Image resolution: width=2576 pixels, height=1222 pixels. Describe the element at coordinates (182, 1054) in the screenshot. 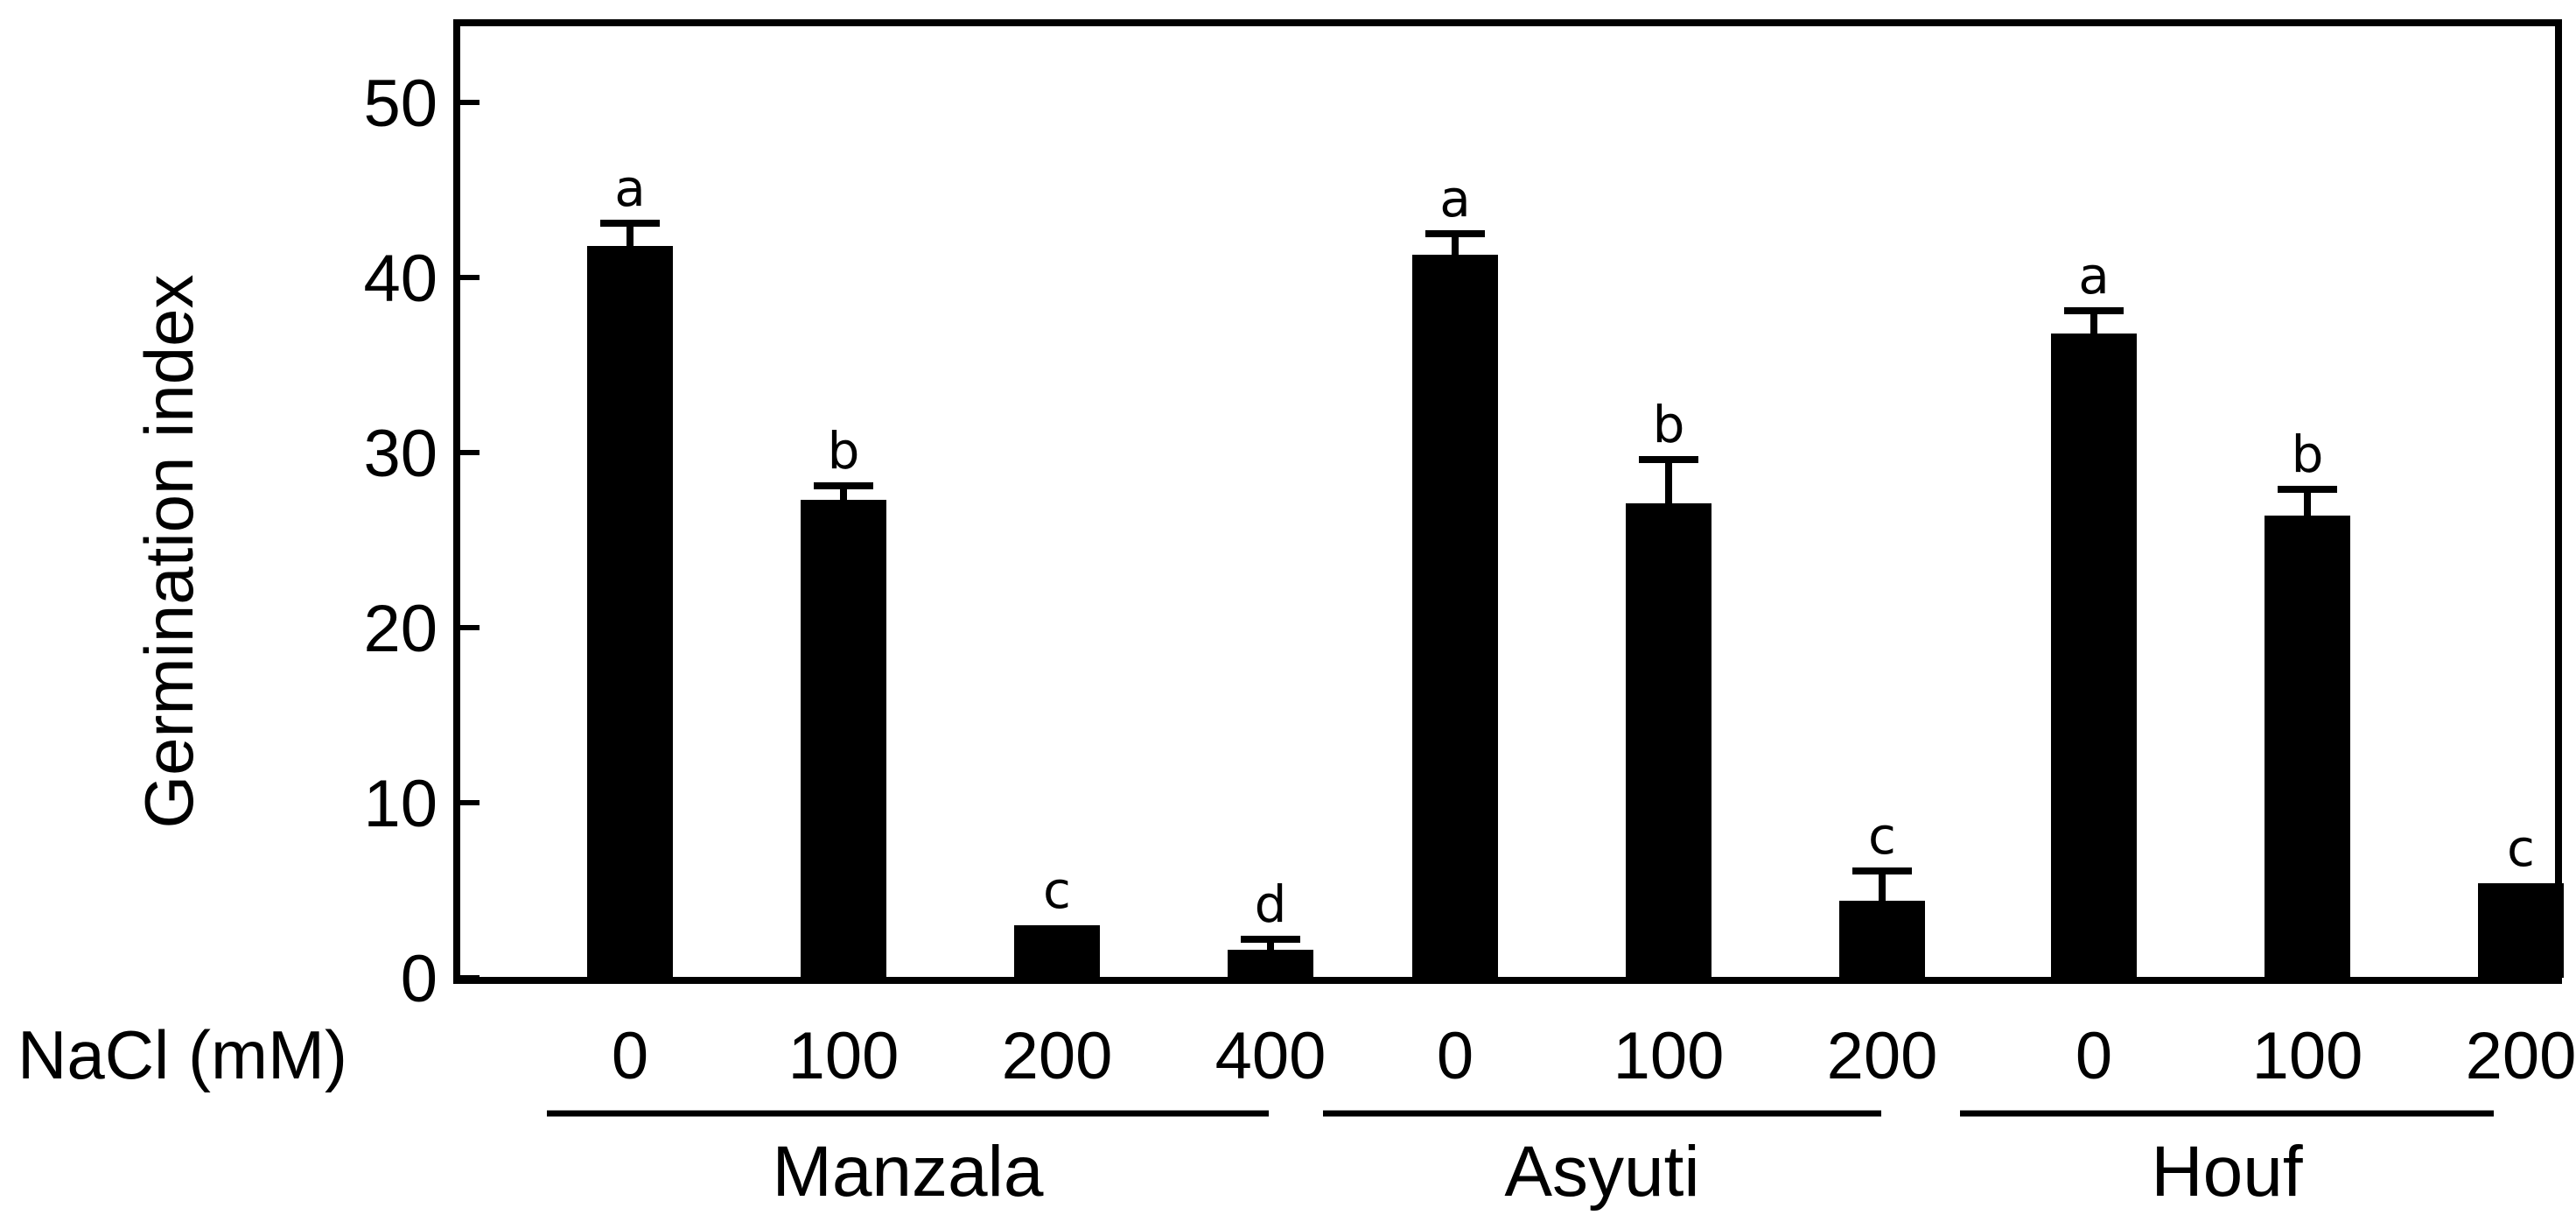

I see `x-axis-label: NaCl (mM)` at that location.